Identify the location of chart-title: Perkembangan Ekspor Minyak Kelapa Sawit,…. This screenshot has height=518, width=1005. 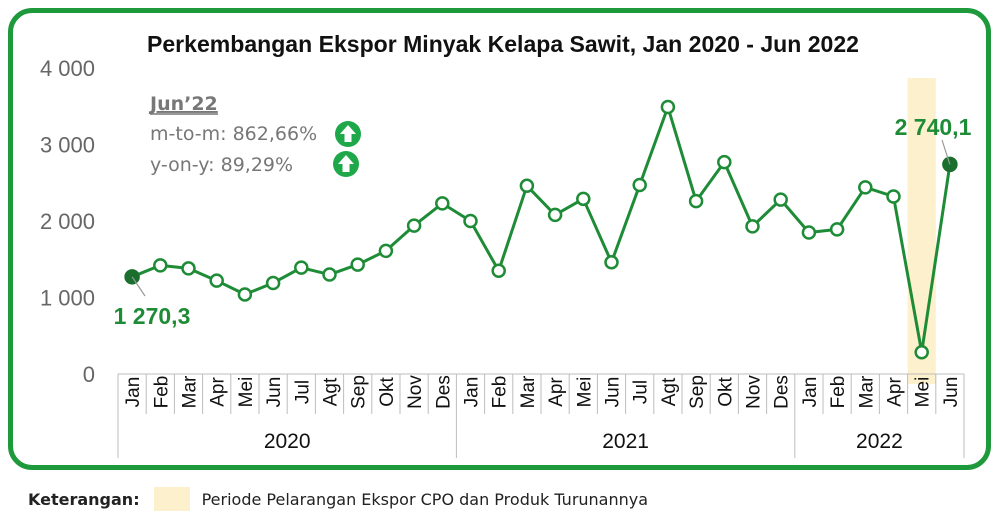
(503, 44).